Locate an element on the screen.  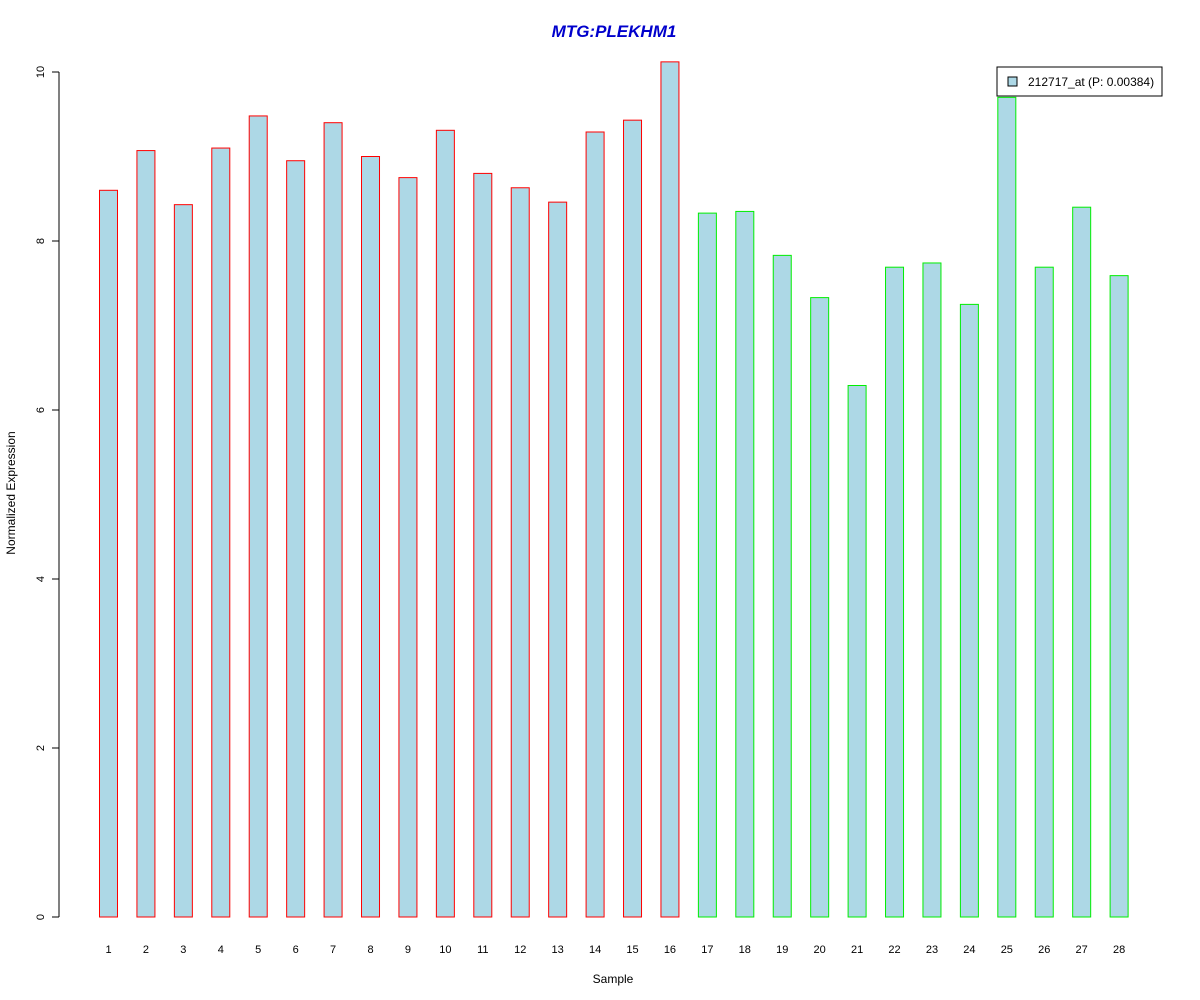
legend-box is located at coordinates (1079, 81).